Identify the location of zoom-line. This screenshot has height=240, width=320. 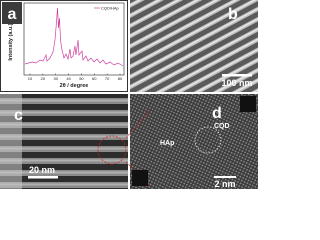
(138, 124).